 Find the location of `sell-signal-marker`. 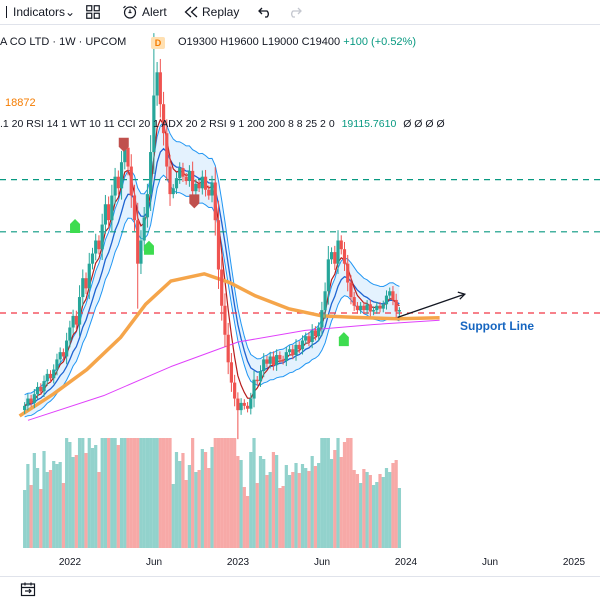

sell-signal-marker is located at coordinates (194, 201).